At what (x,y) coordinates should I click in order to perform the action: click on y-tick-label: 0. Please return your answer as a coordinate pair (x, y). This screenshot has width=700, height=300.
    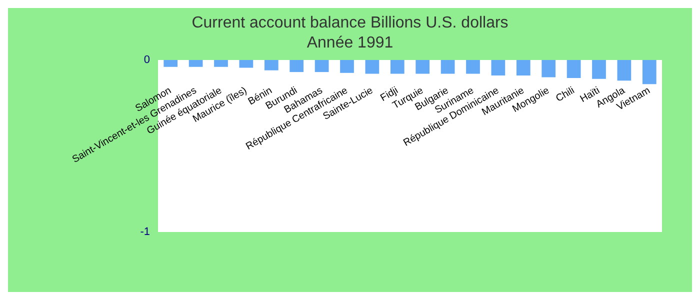
    Looking at the image, I should click on (147, 60).